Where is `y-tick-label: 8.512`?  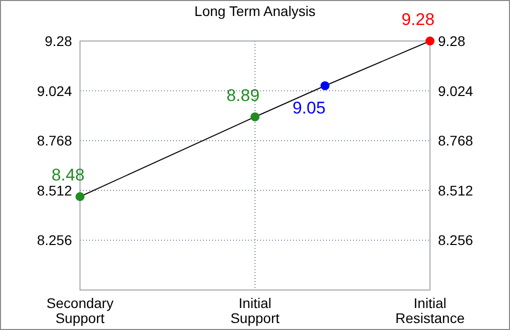 y-tick-label: 8.512 is located at coordinates (54, 190).